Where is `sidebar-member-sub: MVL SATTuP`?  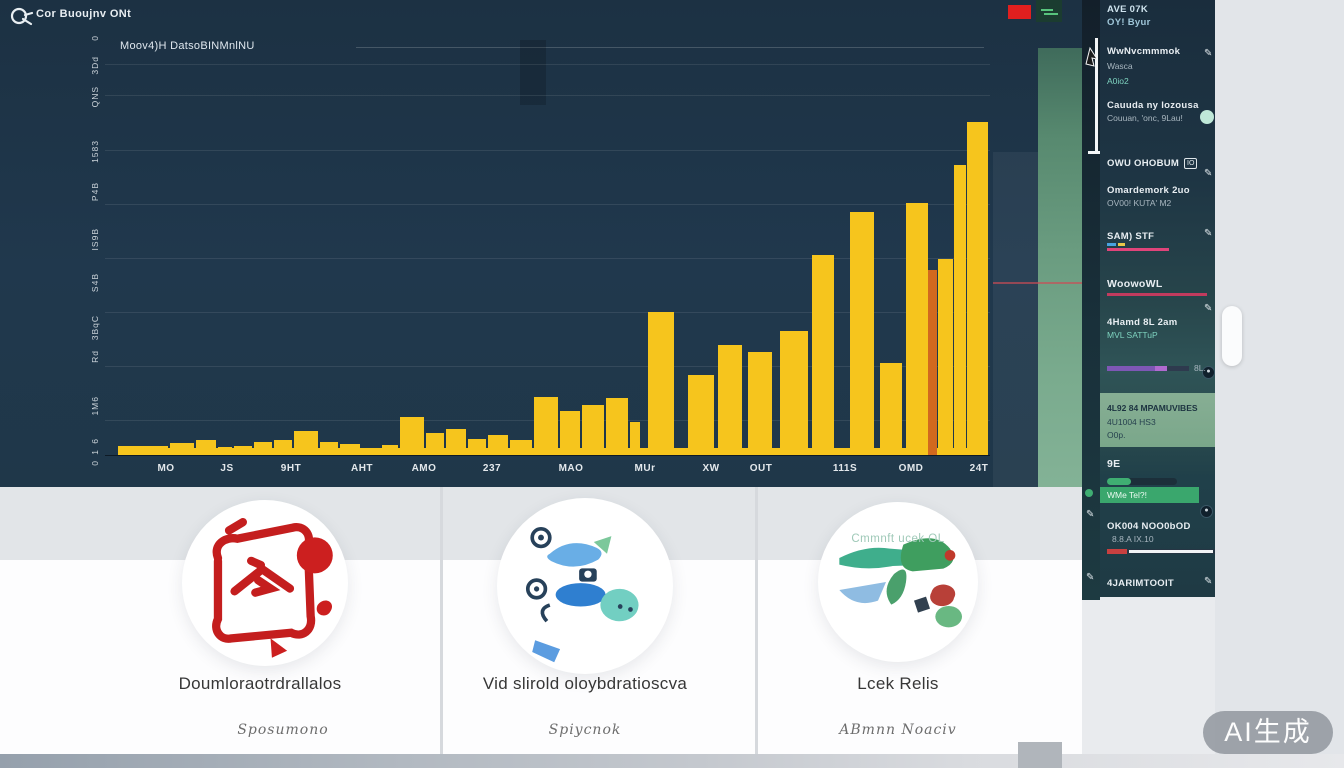 sidebar-member-sub: MVL SATTuP is located at coordinates (1132, 335).